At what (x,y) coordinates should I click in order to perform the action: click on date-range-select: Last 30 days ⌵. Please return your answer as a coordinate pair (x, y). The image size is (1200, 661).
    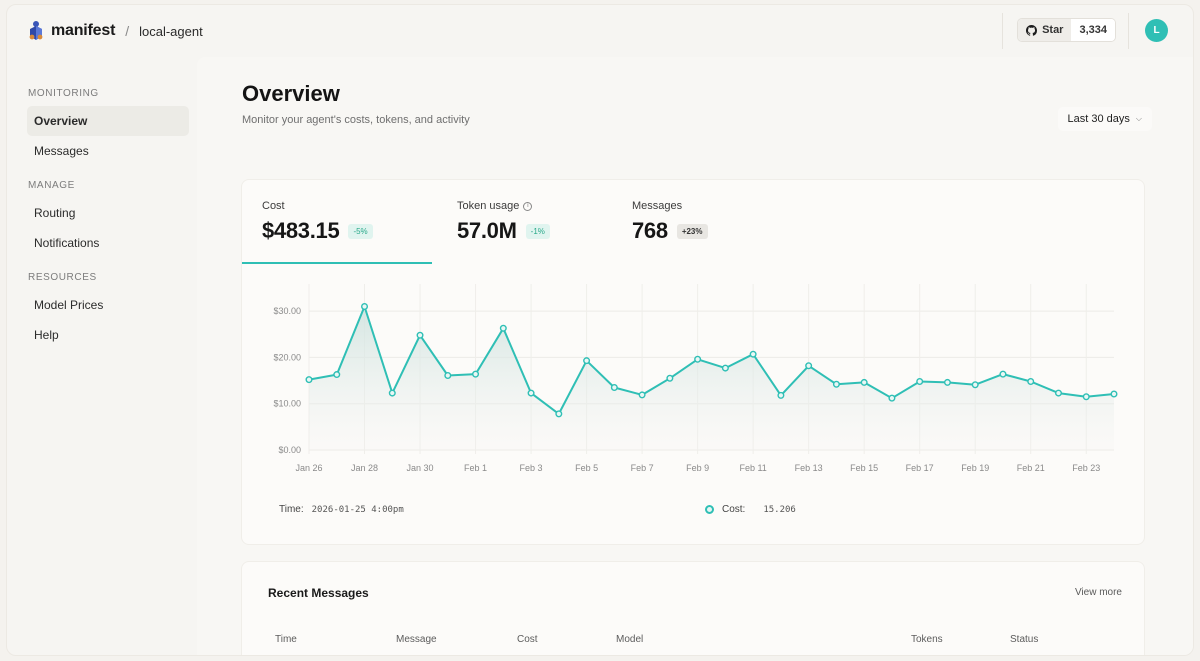
    Looking at the image, I should click on (1104, 119).